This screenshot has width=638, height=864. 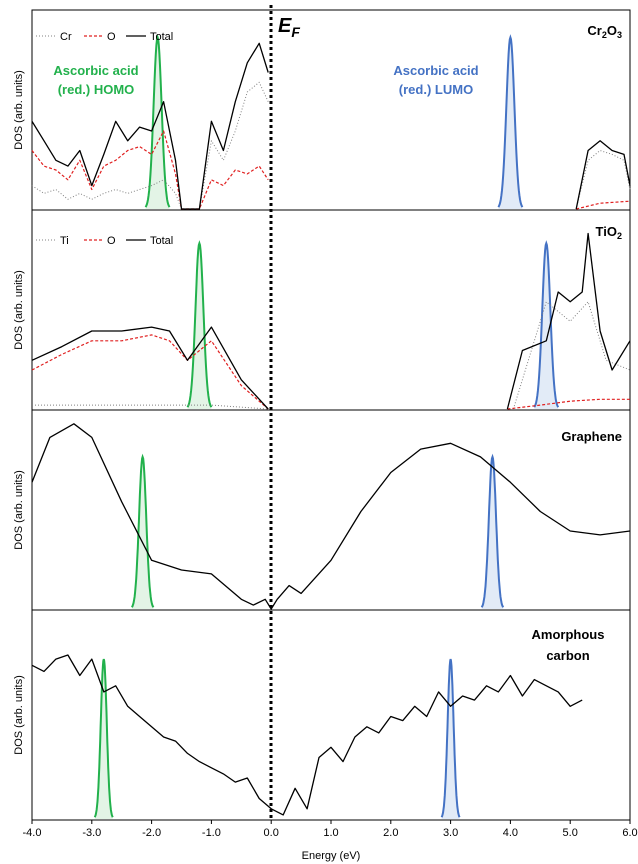 I want to click on homo-annotation-line1: Ascorbic acid, so click(x=95, y=70).